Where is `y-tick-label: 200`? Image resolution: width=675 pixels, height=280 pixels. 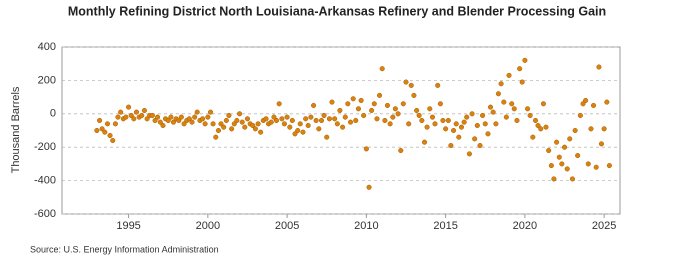 y-tick-label: 200 is located at coordinates (47, 80).